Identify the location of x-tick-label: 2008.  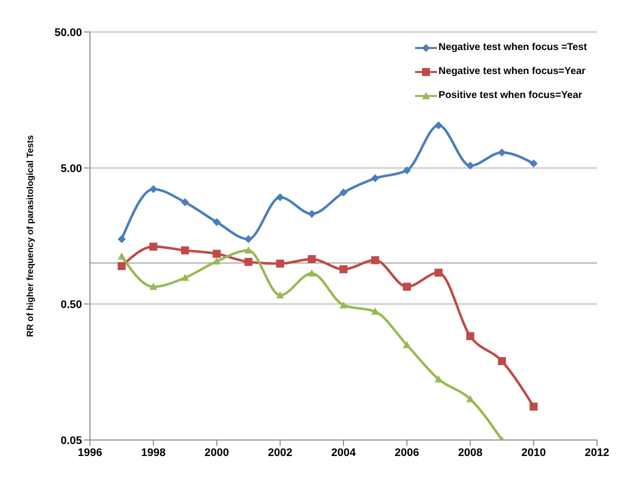
(470, 452).